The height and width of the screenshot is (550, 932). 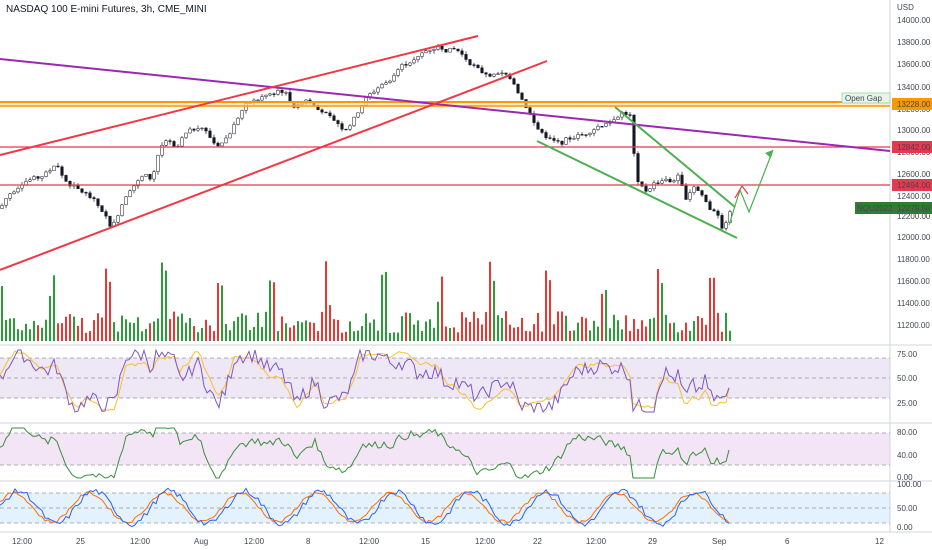 I want to click on open-gap-label-box, so click(x=866, y=98).